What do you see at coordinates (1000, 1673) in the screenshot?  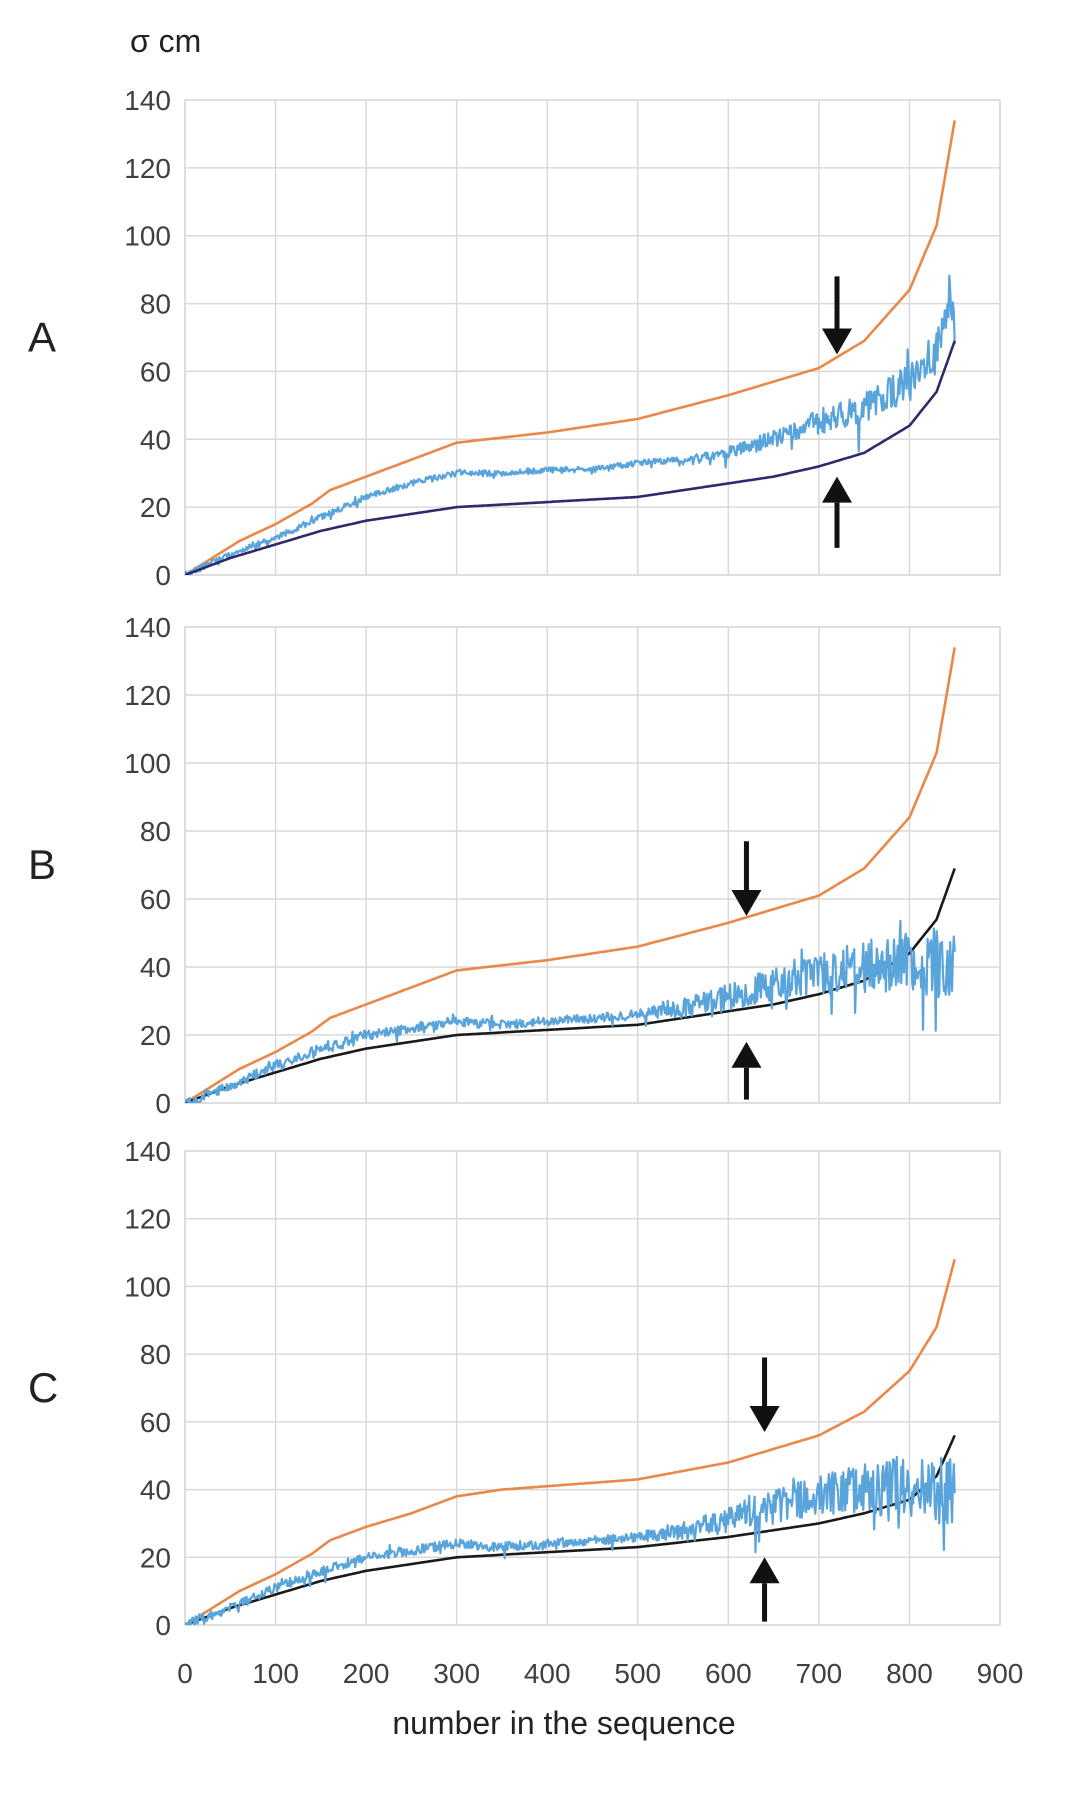 I see `x-tick-label: 900` at bounding box center [1000, 1673].